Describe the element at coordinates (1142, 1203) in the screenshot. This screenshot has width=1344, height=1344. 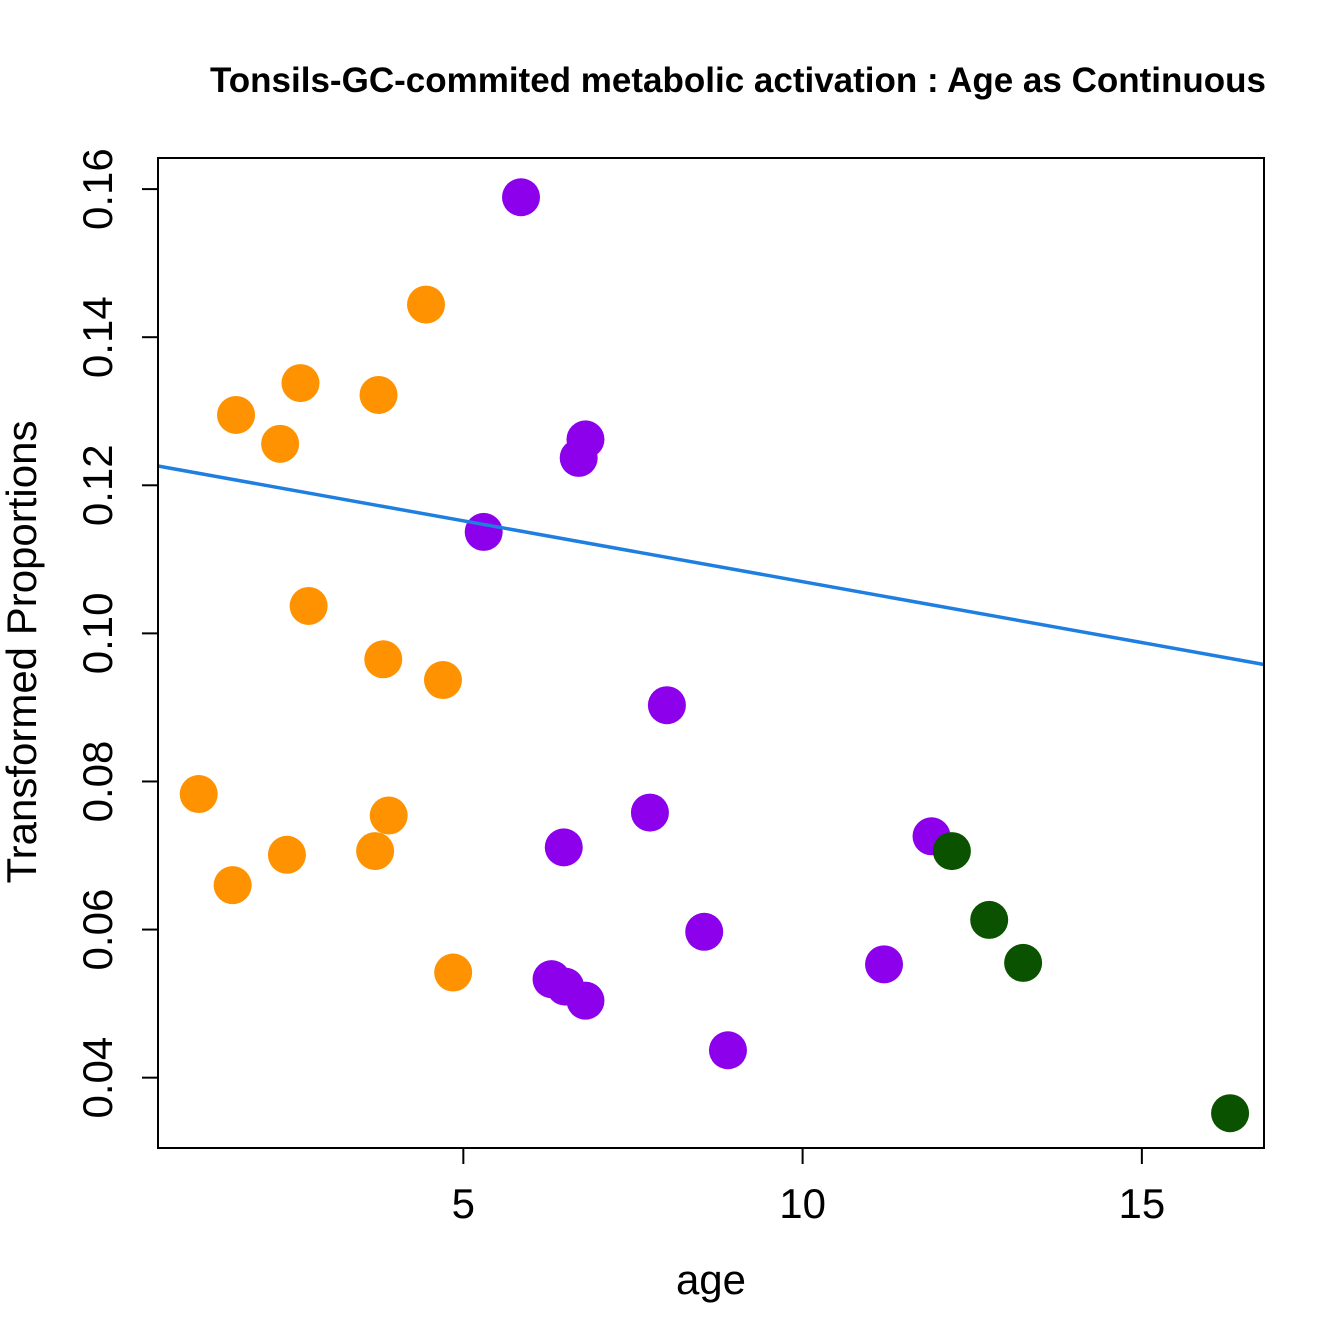
I see `x-tick-label: 15` at that location.